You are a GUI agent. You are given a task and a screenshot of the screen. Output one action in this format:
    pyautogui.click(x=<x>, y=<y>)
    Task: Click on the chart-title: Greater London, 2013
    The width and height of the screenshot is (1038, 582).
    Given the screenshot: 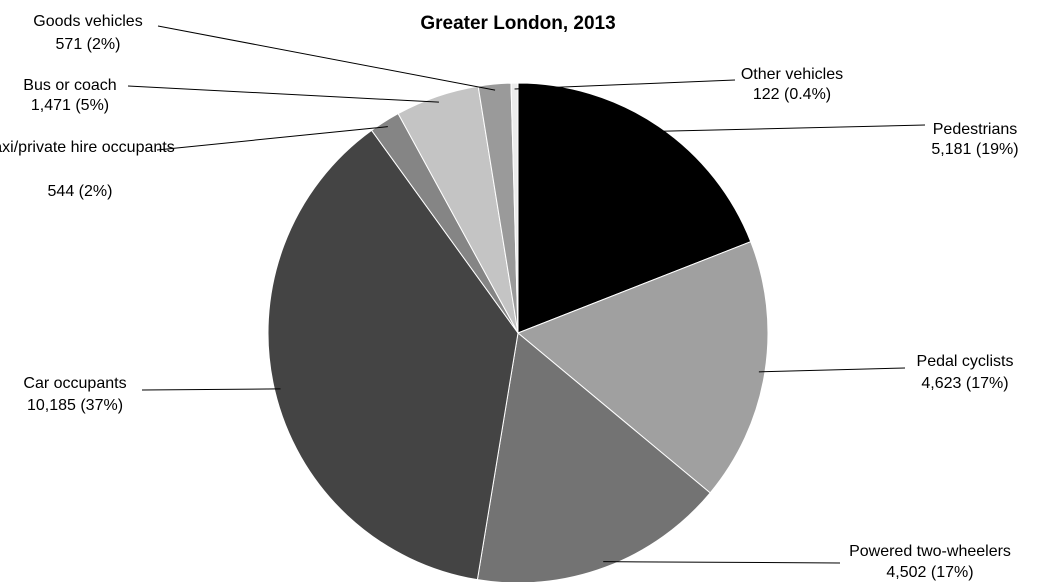 What is the action you would take?
    pyautogui.click(x=517, y=23)
    